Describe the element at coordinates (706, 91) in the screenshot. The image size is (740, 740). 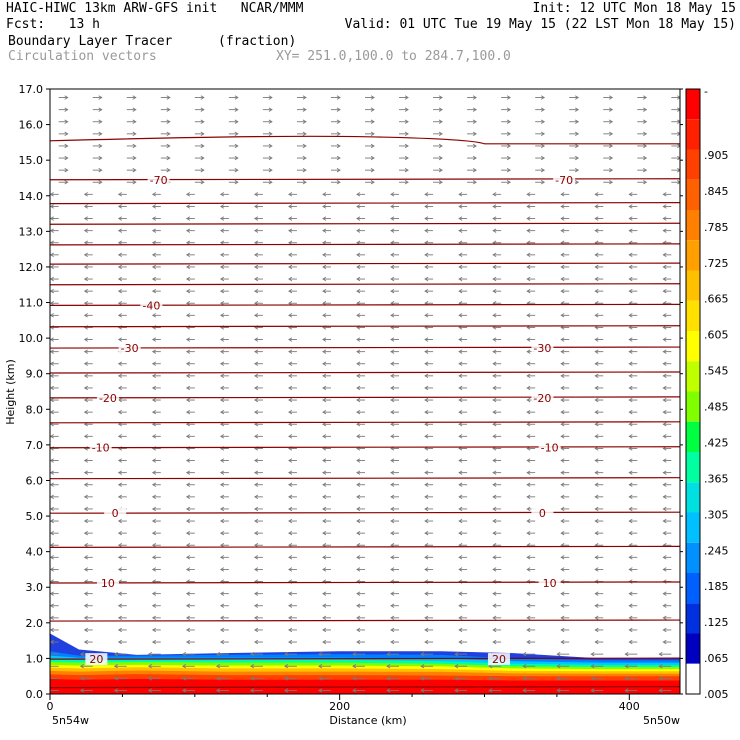
I see `colorbar-label: -` at that location.